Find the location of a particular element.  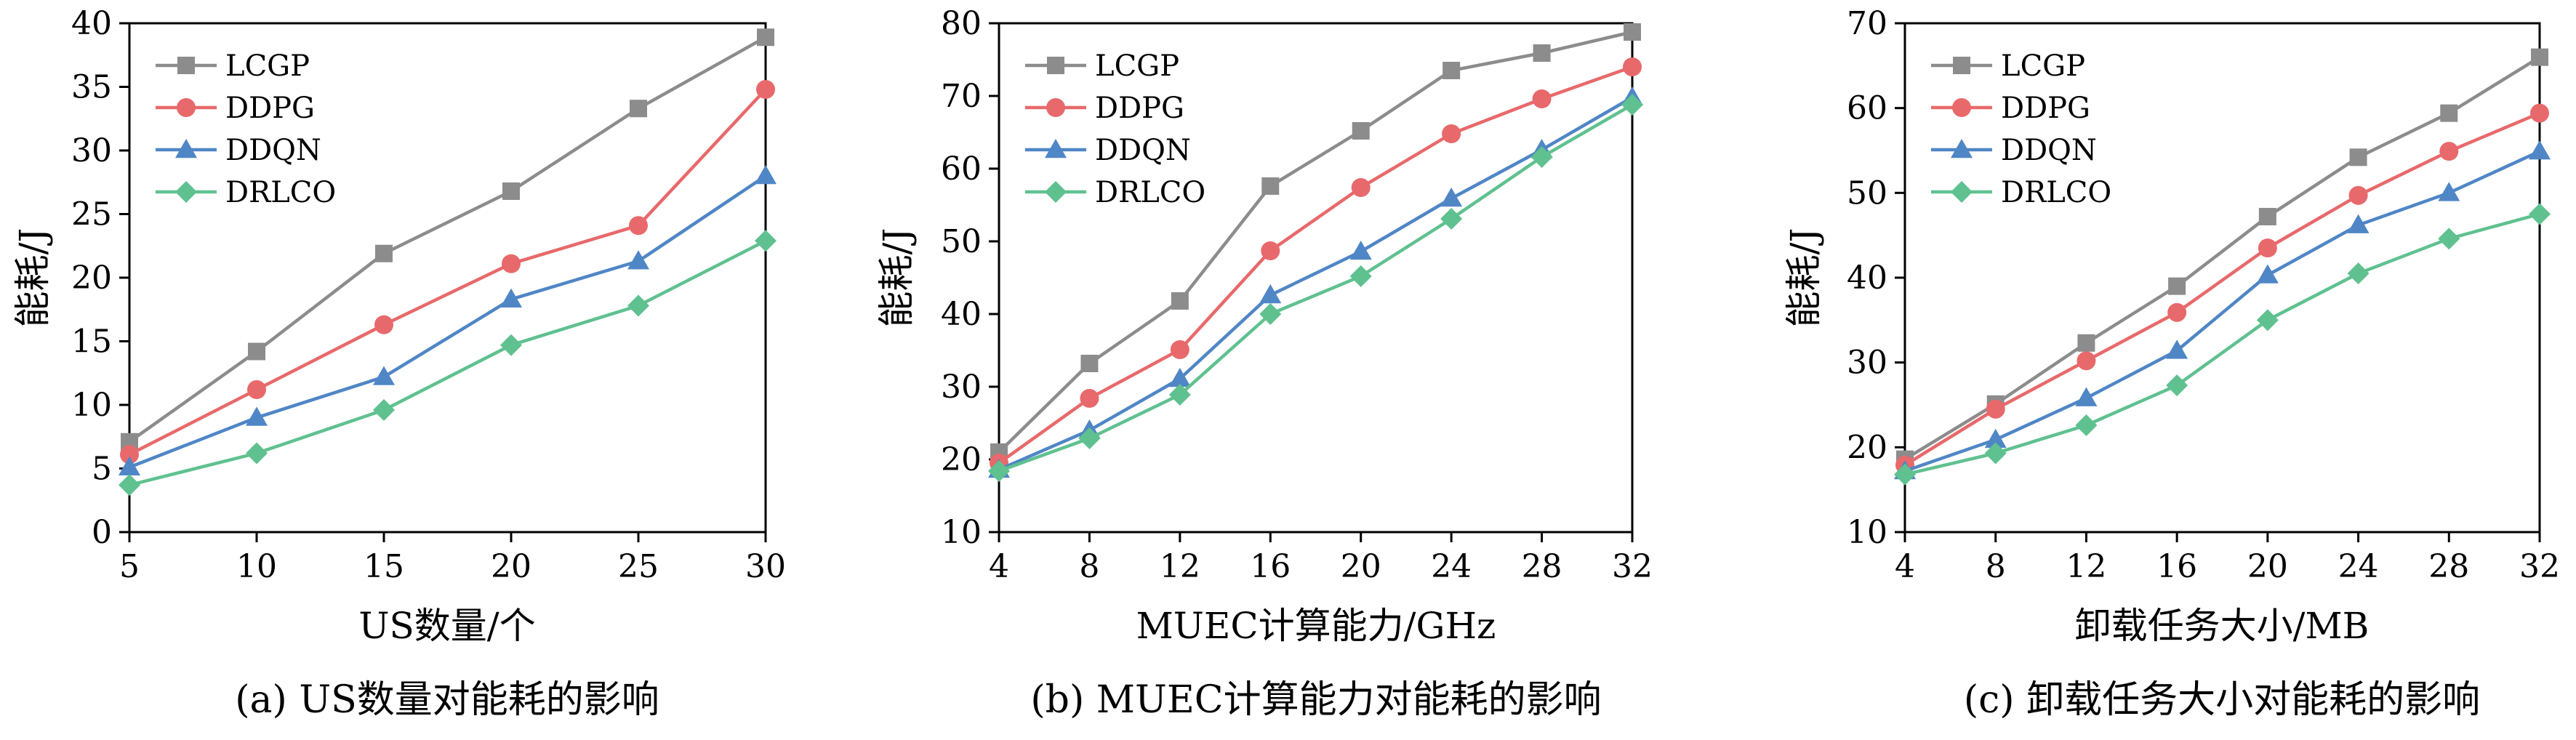

x-tick-label: 32 is located at coordinates (2539, 566).